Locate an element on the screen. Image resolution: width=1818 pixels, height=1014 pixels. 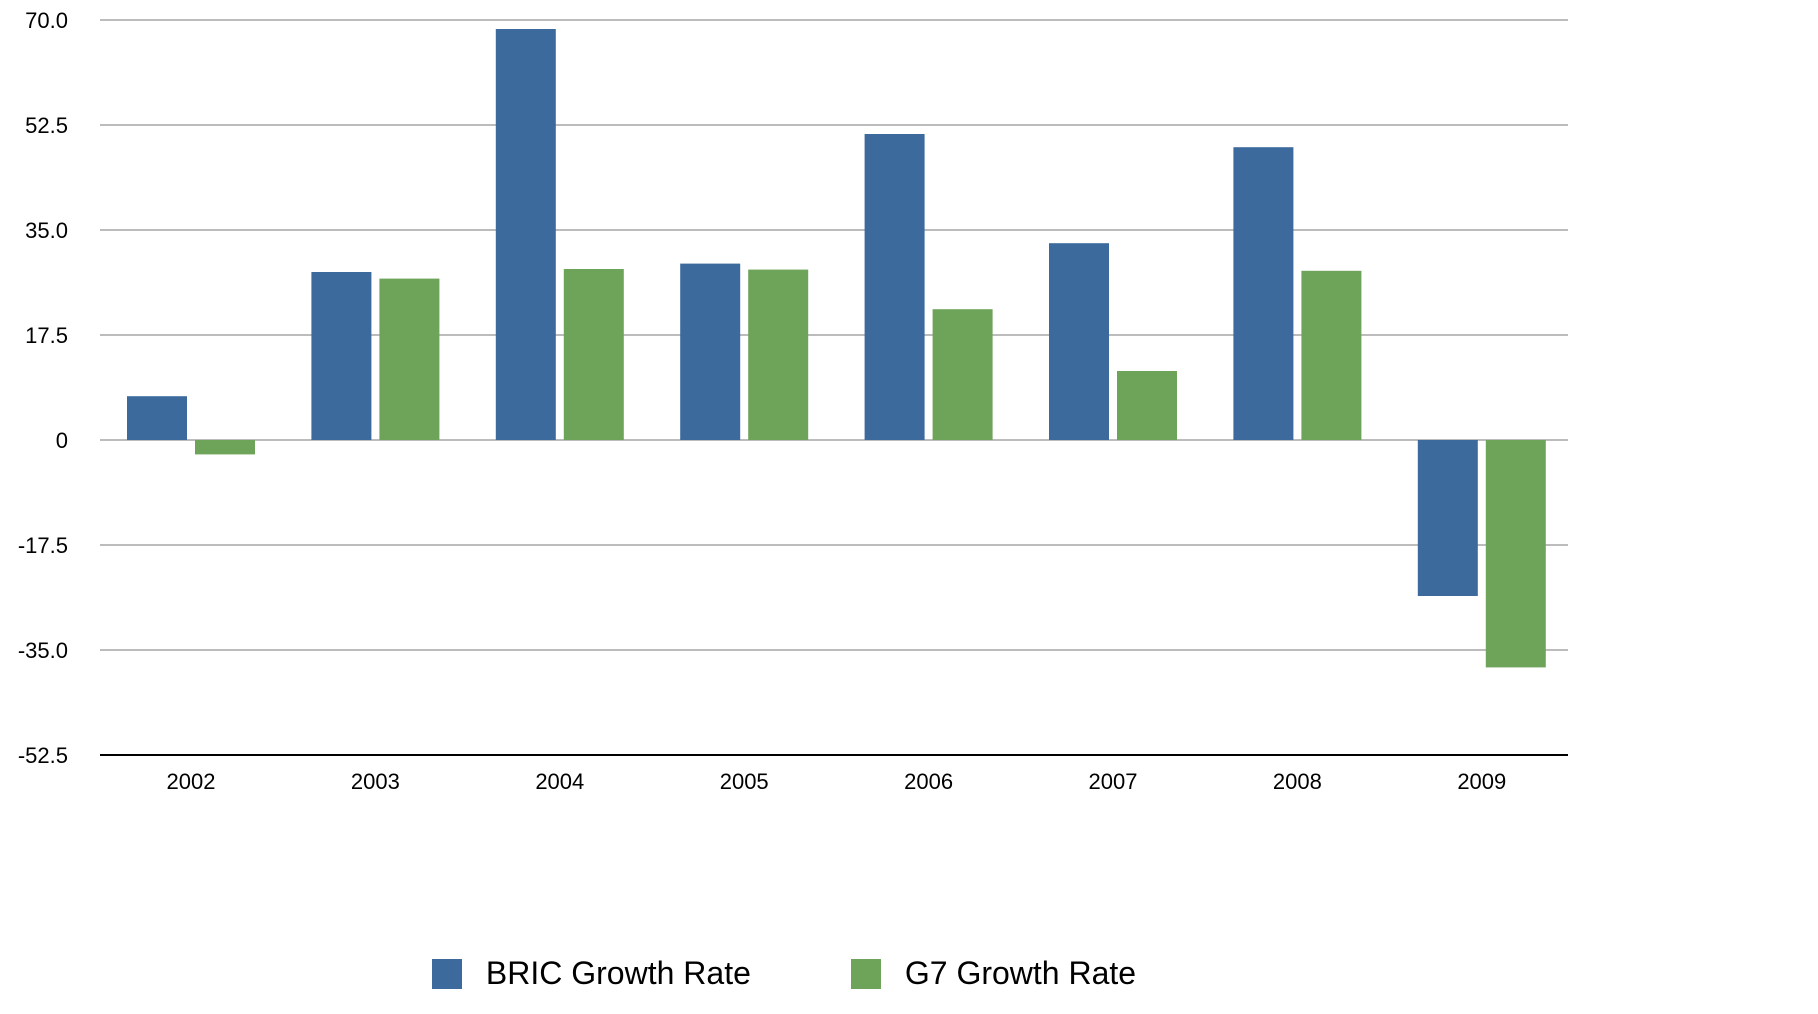
x-tick-label: 2003 is located at coordinates (375, 781).